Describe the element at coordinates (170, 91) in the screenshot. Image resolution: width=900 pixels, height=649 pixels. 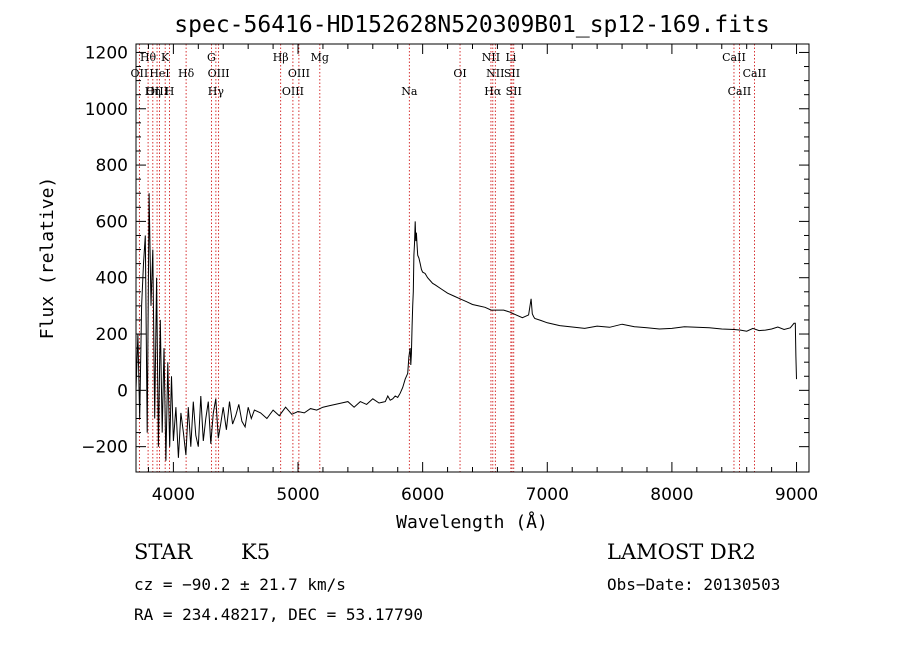
I see `spectral-line-label: H` at that location.